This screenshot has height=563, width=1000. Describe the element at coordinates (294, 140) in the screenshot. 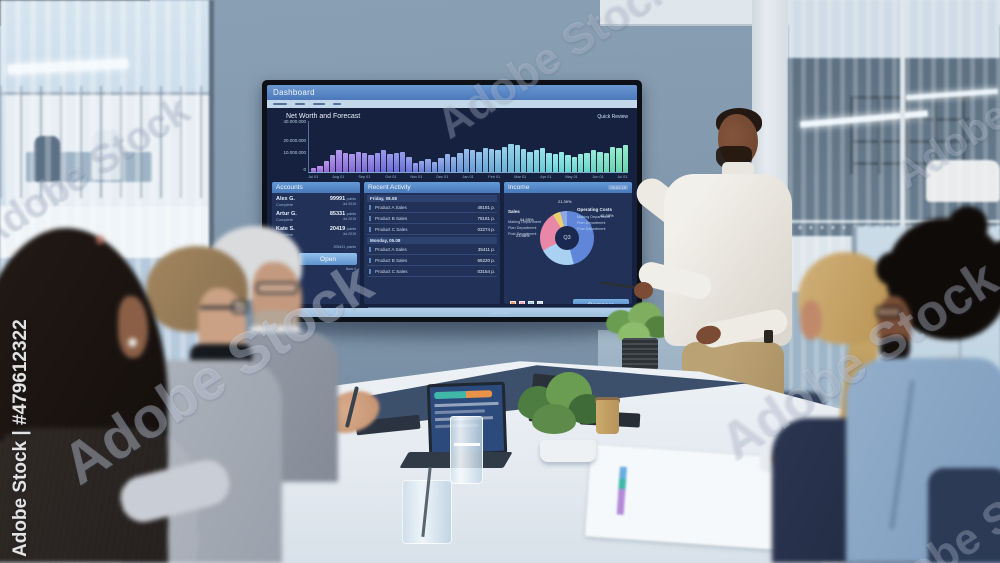

I see `y-axis-label: 20.000.000` at that location.